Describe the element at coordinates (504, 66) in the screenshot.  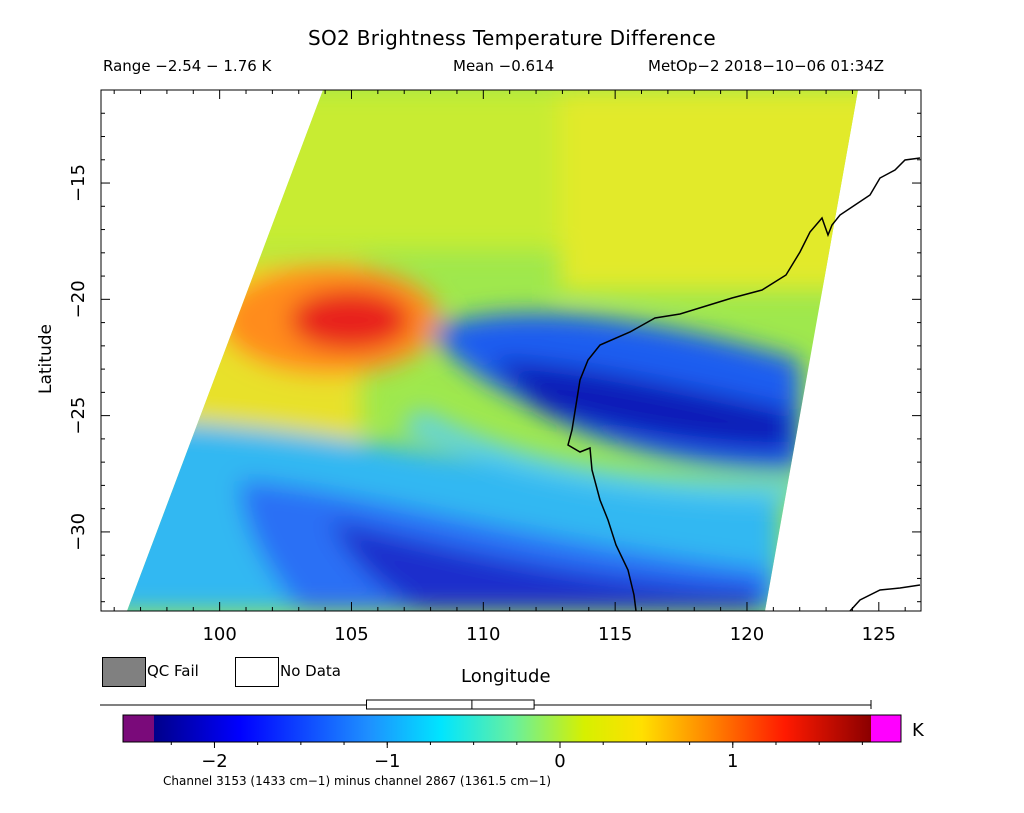
I see `mean-text: Mean −0.614` at that location.